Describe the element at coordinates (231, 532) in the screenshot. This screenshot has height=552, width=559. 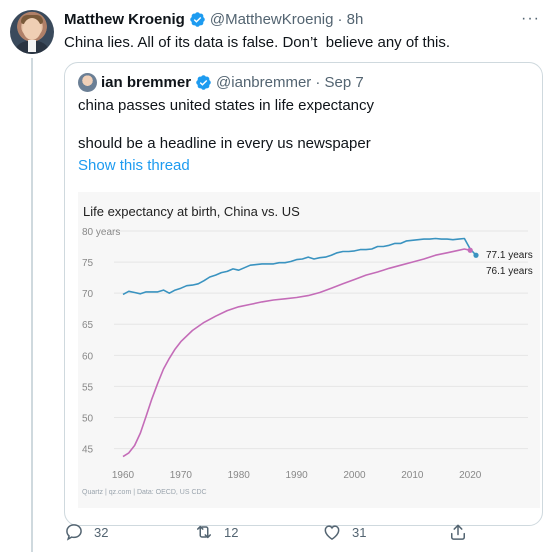
I see `retweet-count: 12` at that location.